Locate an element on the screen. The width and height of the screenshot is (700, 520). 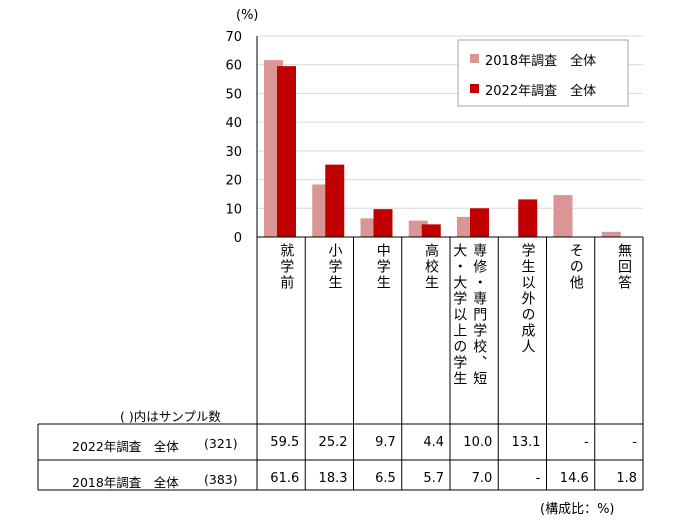
y-axis-unit: (%) is located at coordinates (247, 15).